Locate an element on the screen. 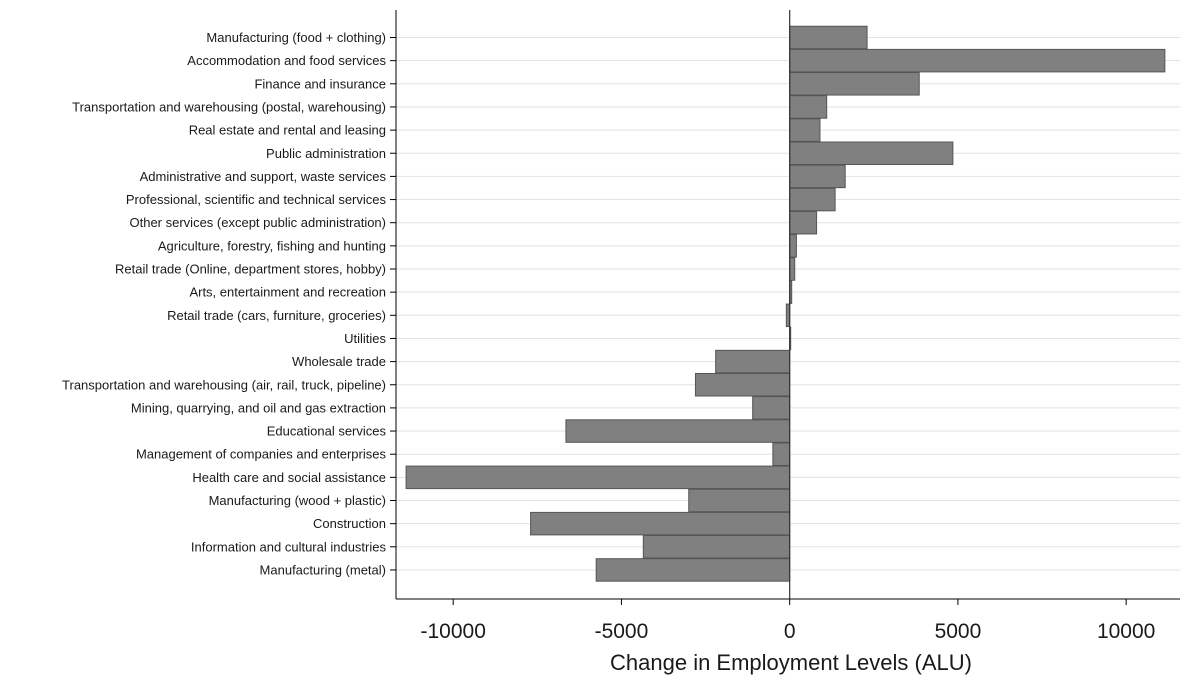 The height and width of the screenshot is (677, 1182). category-label: Construction is located at coordinates (349, 523).